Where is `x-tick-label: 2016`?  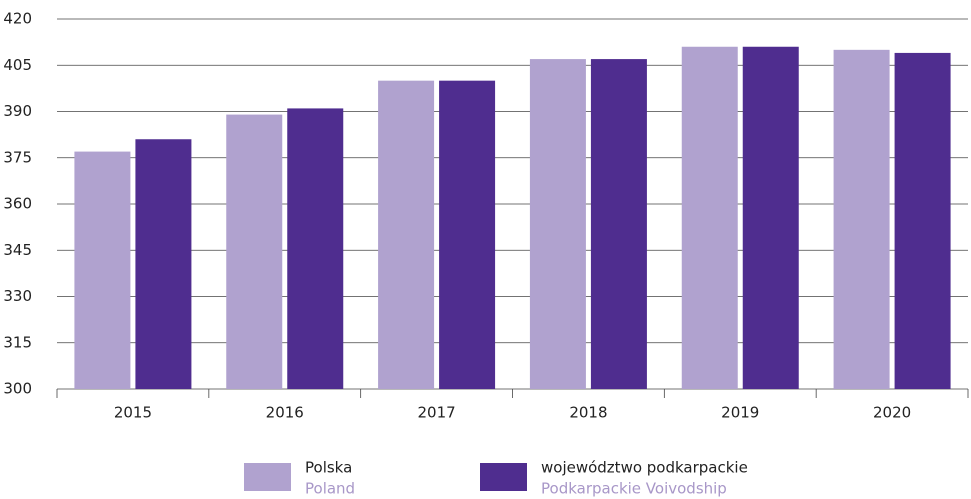 x-tick-label: 2016 is located at coordinates (285, 413).